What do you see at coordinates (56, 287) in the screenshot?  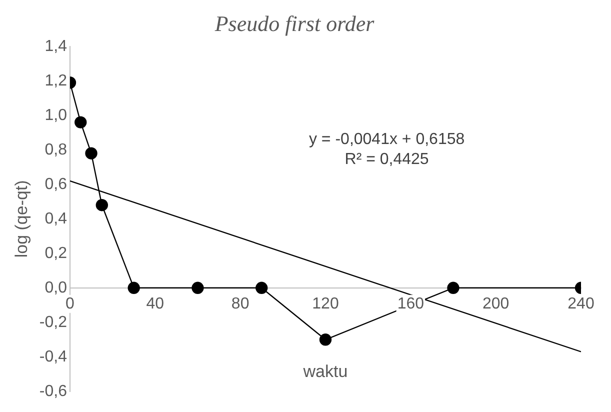 I see `y-tick-label: 0,0` at bounding box center [56, 287].